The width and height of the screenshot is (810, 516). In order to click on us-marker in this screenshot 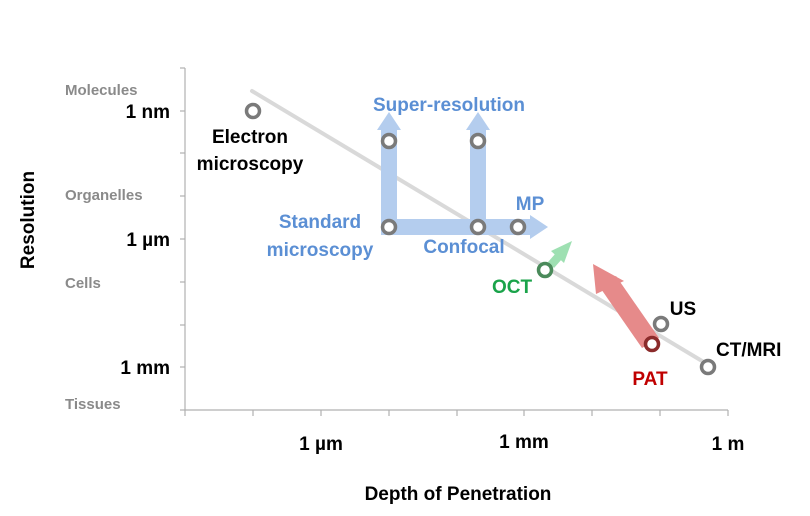, I will do `click(661, 324)`.